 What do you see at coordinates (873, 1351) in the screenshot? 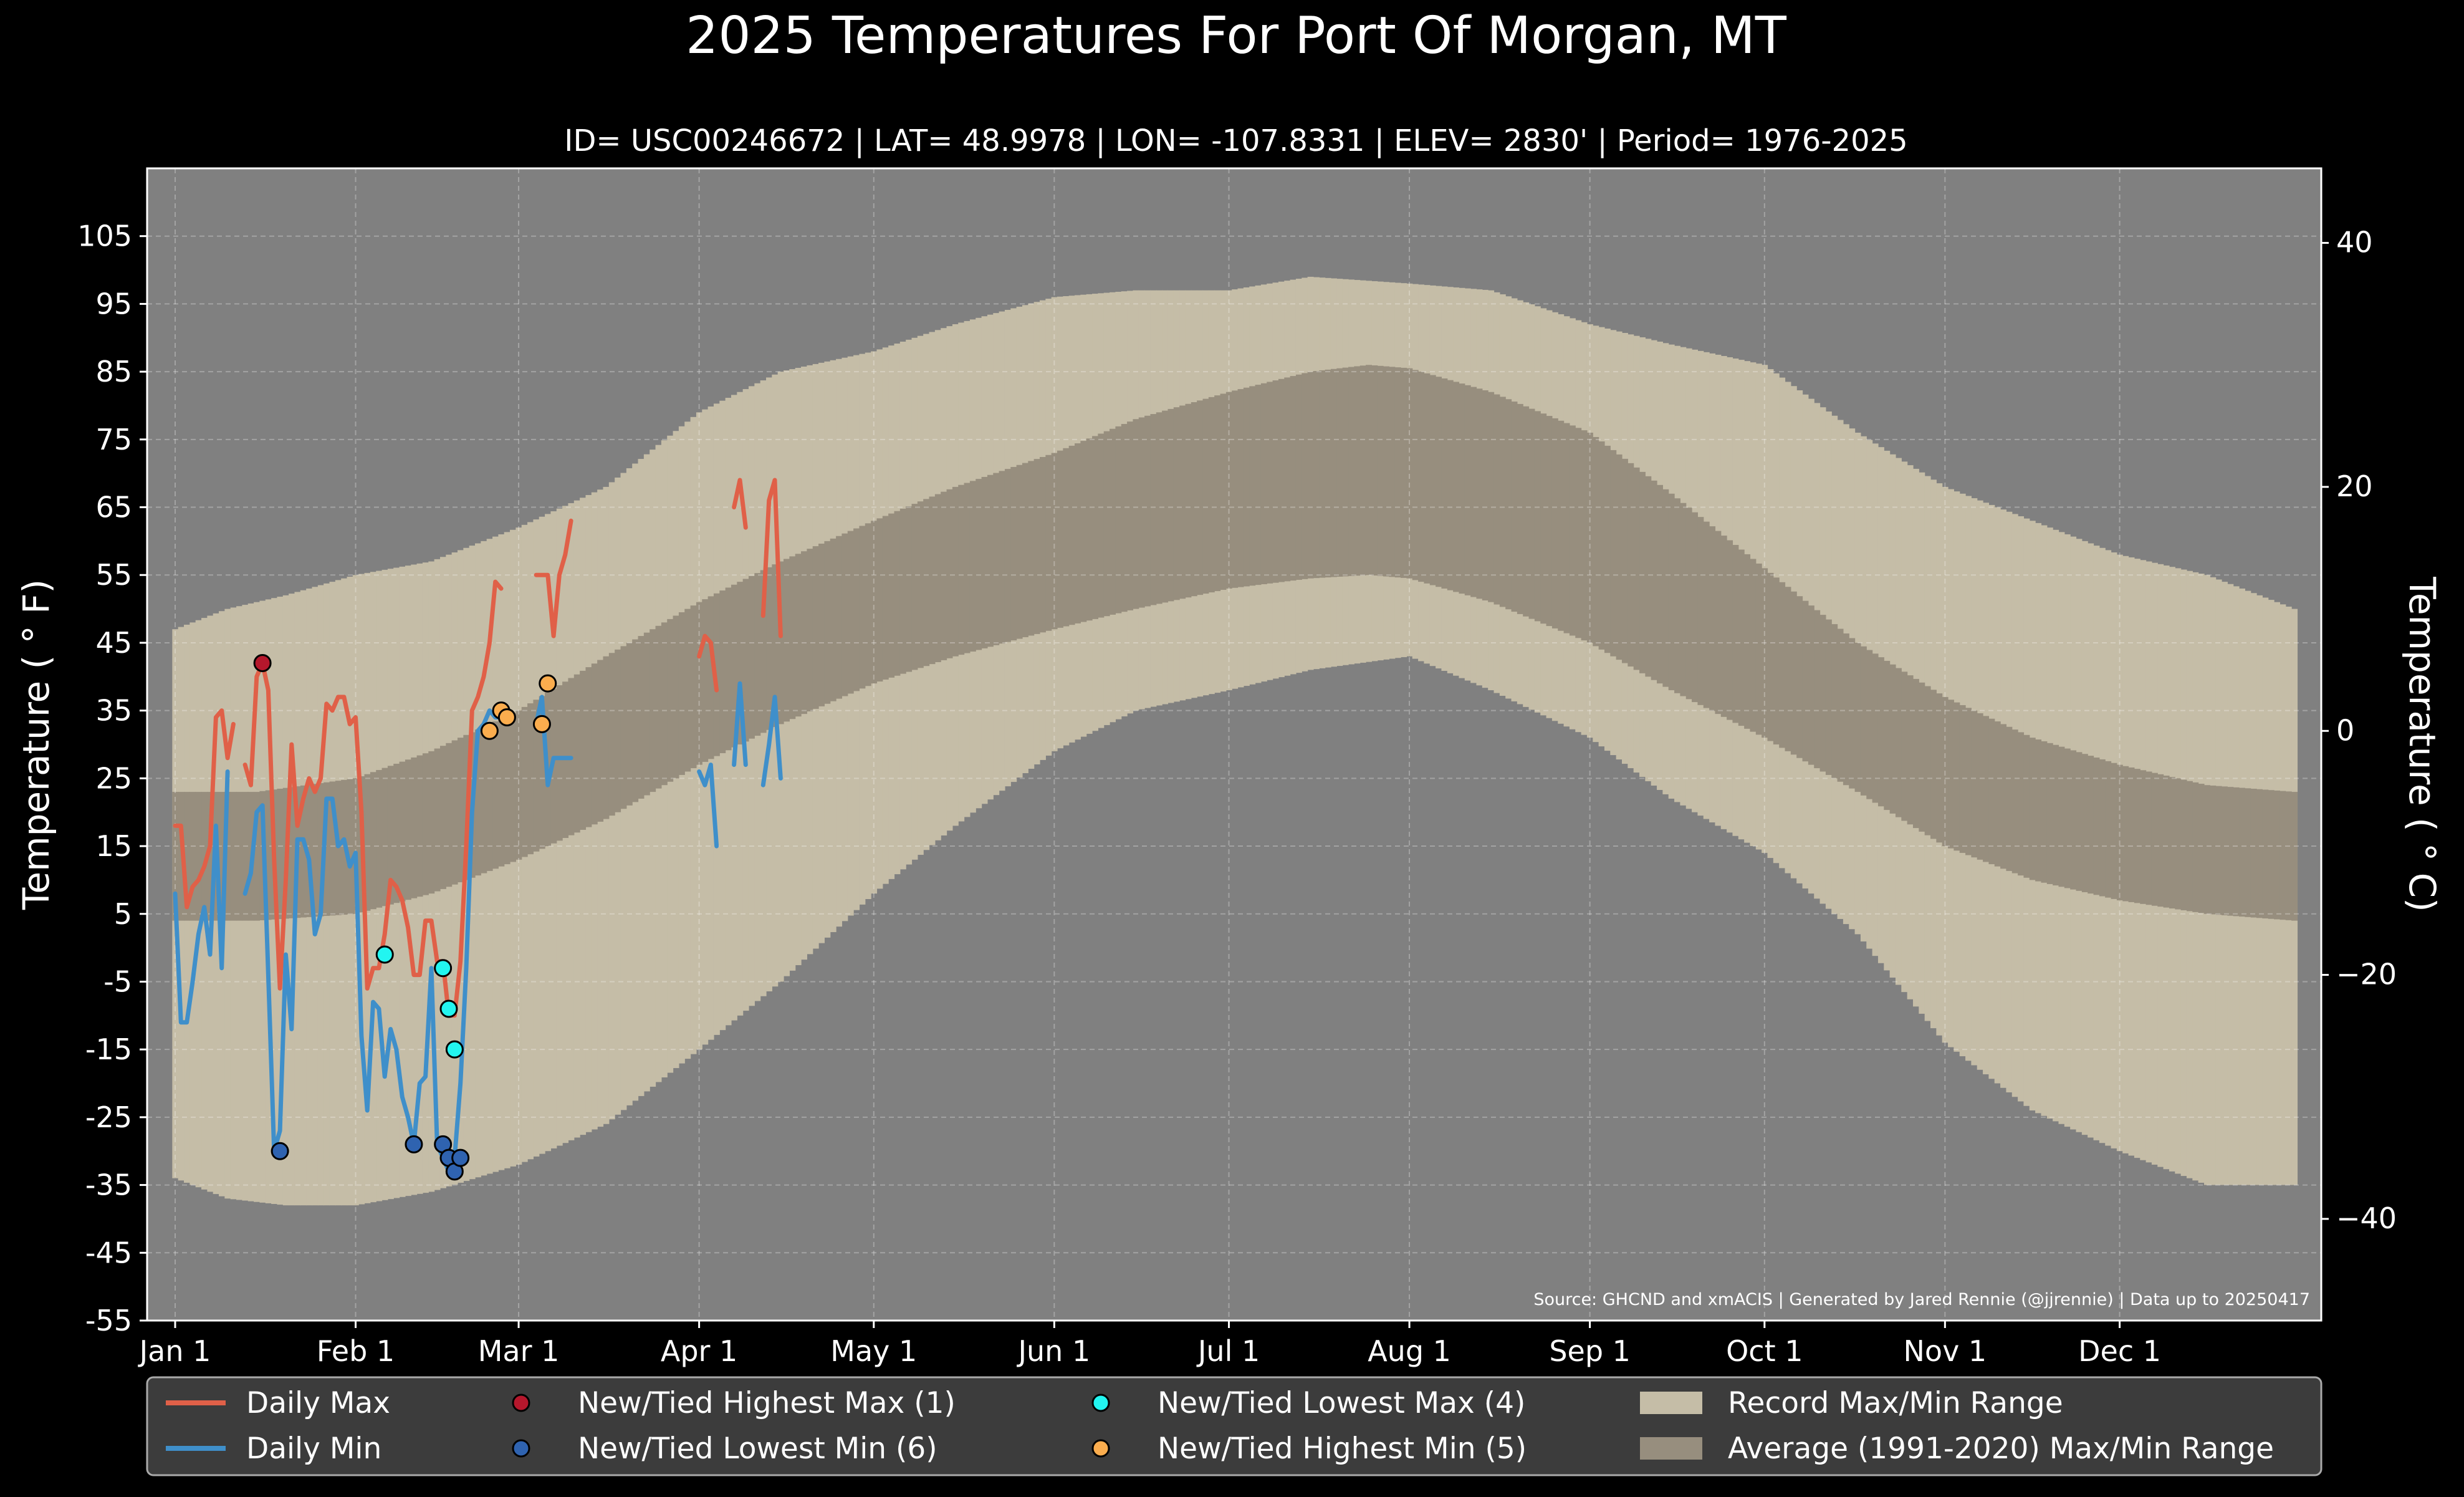
I see `x-tick-label: May 1` at bounding box center [873, 1351].